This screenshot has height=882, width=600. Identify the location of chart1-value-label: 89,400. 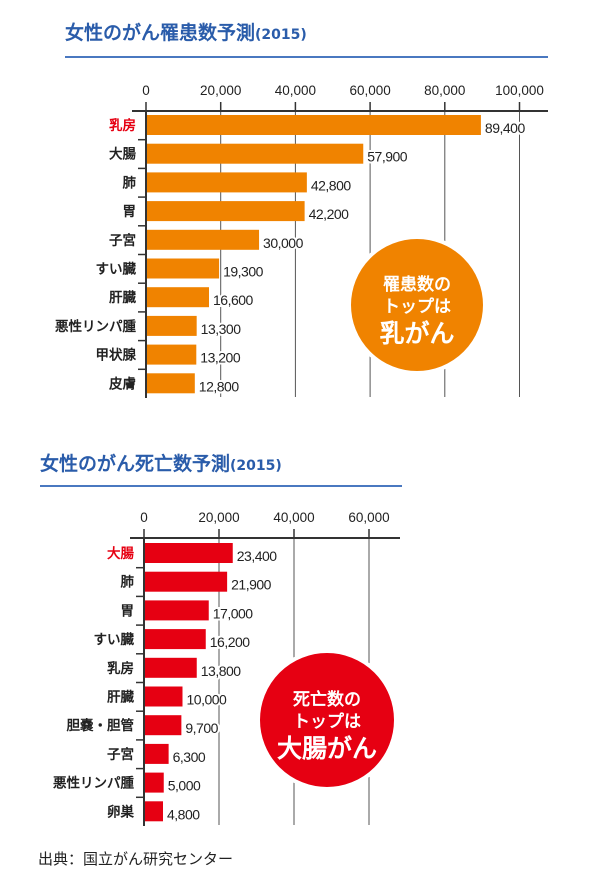
(505, 128).